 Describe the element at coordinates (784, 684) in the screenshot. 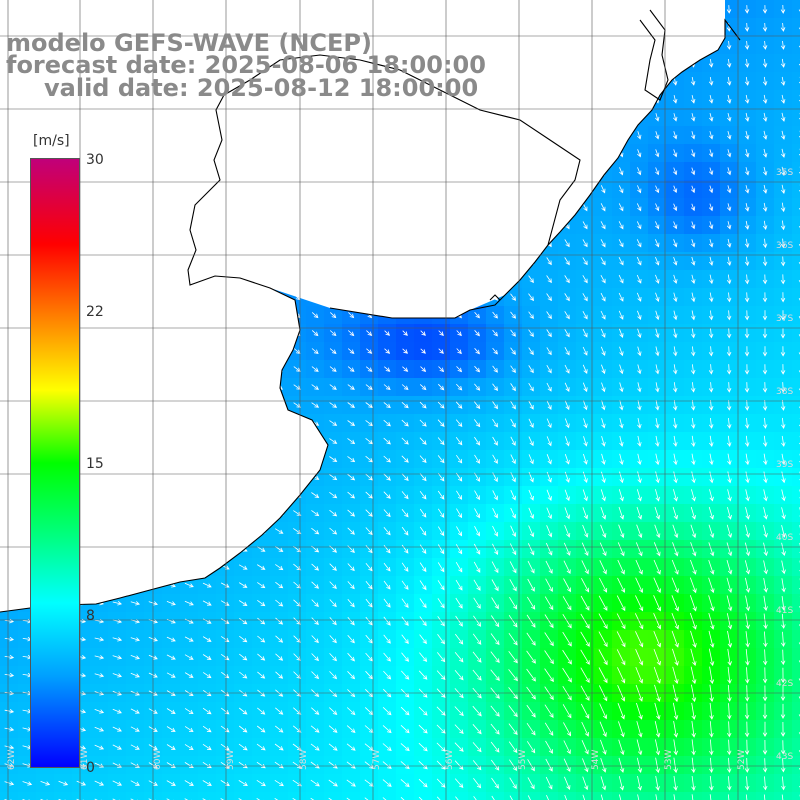

I see `latitude-label: 42S` at that location.